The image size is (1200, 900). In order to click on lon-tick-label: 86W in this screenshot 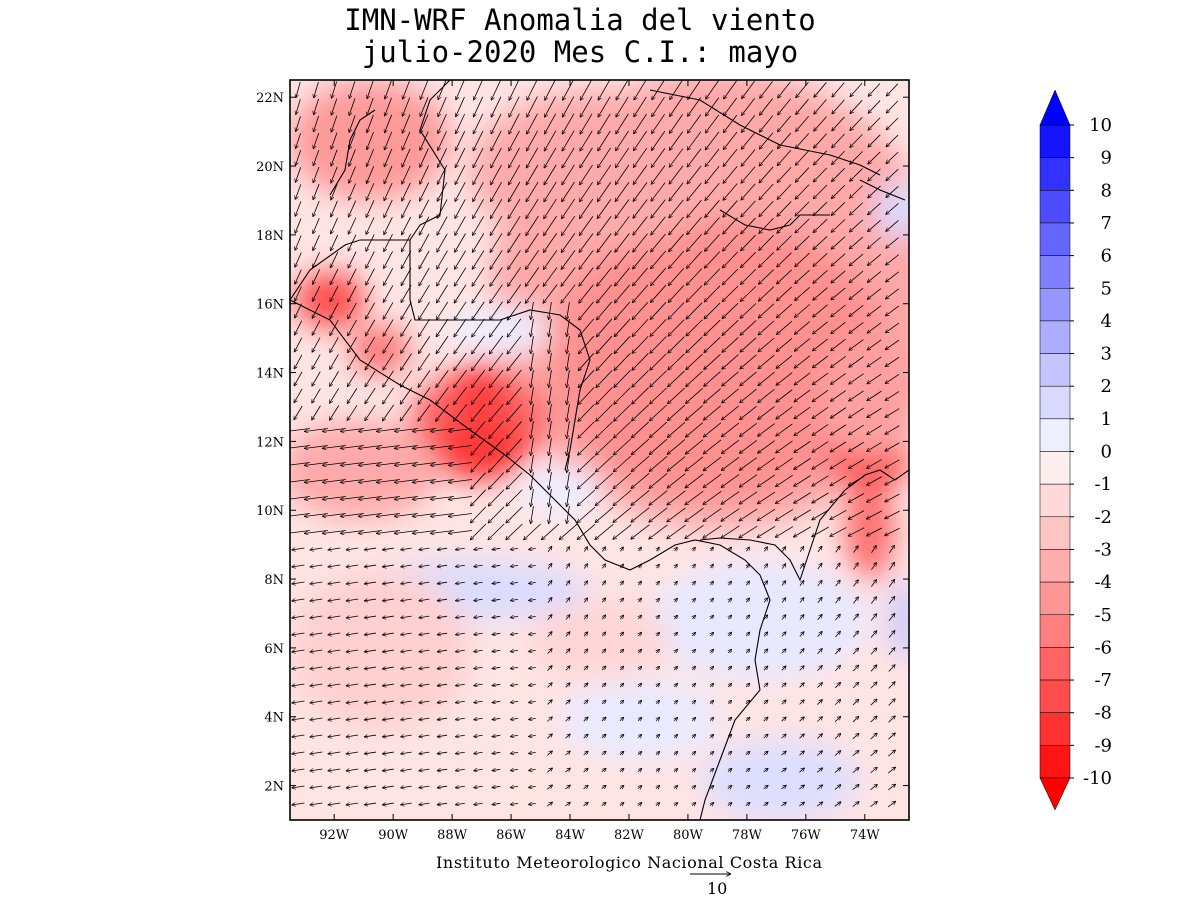, I will do `click(511, 835)`.